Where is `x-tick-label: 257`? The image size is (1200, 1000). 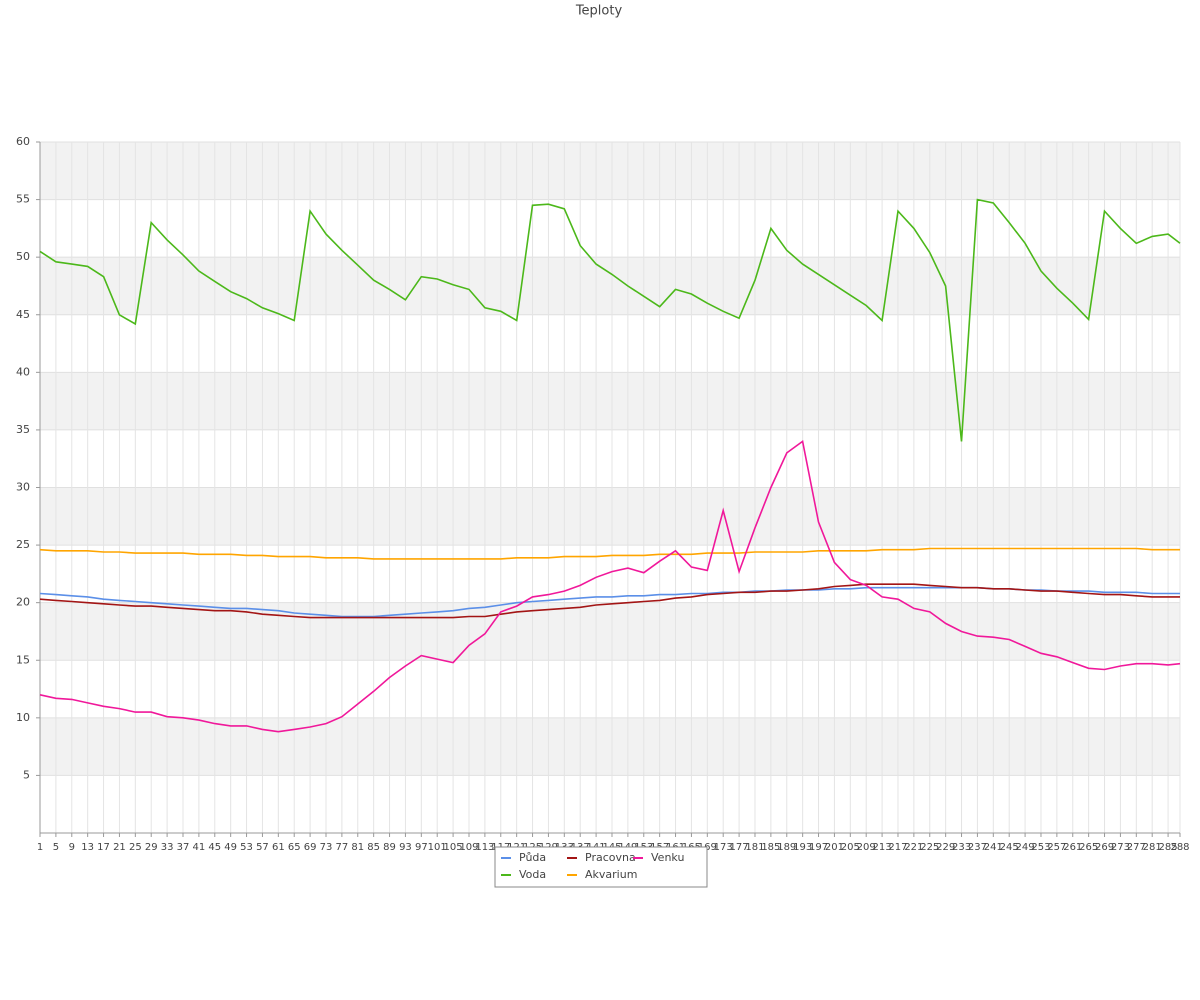 x-tick-label: 257 is located at coordinates (1056, 847).